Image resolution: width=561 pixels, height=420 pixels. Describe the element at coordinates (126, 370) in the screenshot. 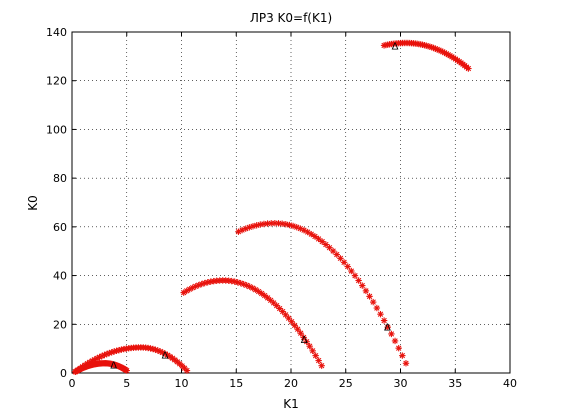

I see `series-1-point` at that location.